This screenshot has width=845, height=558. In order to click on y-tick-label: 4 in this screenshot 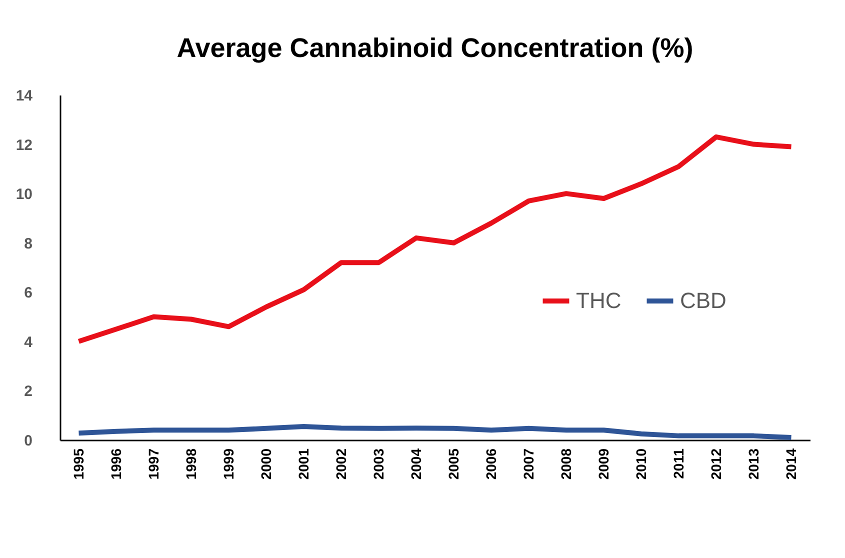, I will do `click(29, 342)`.